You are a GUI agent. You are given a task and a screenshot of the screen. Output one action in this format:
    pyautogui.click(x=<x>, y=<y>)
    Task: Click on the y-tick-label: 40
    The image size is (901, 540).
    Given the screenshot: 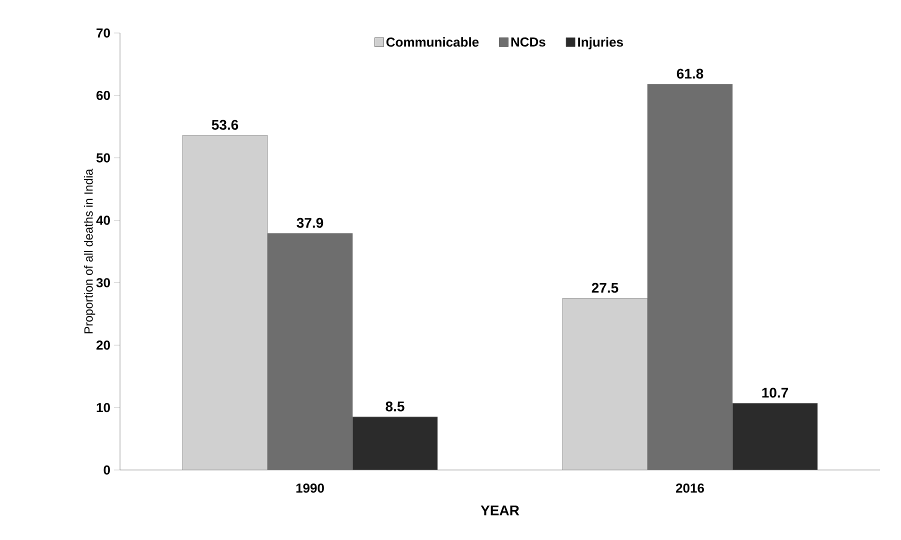 What is the action you would take?
    pyautogui.click(x=103, y=220)
    